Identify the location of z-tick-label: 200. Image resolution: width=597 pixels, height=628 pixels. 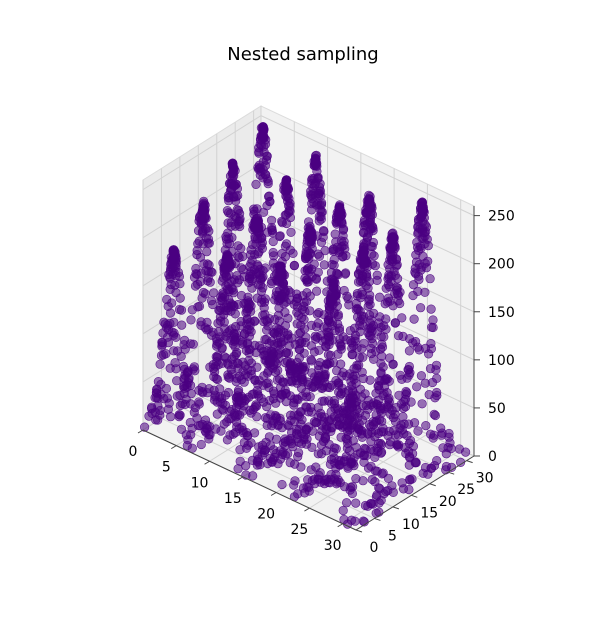
(501, 265).